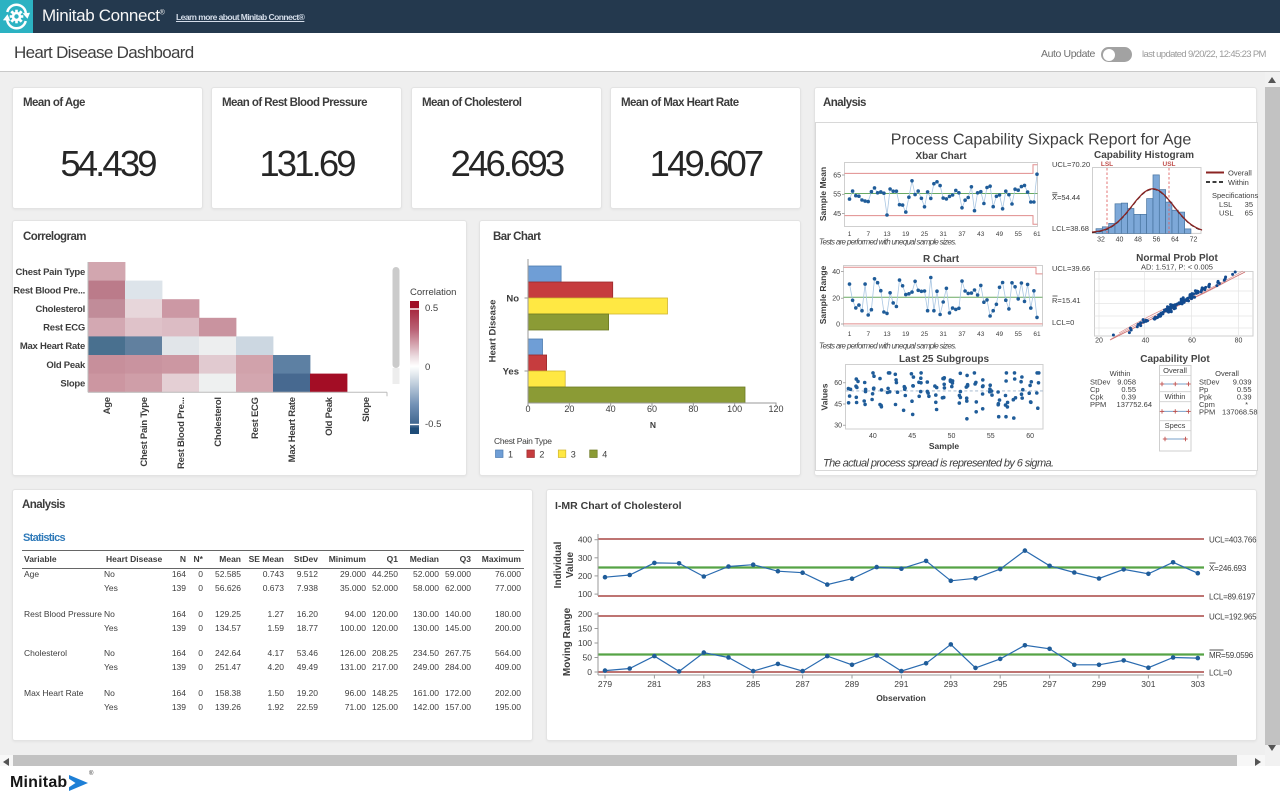 The image size is (1280, 802). What do you see at coordinates (1098, 404) in the screenshot?
I see `svg-text: PPM` at bounding box center [1098, 404].